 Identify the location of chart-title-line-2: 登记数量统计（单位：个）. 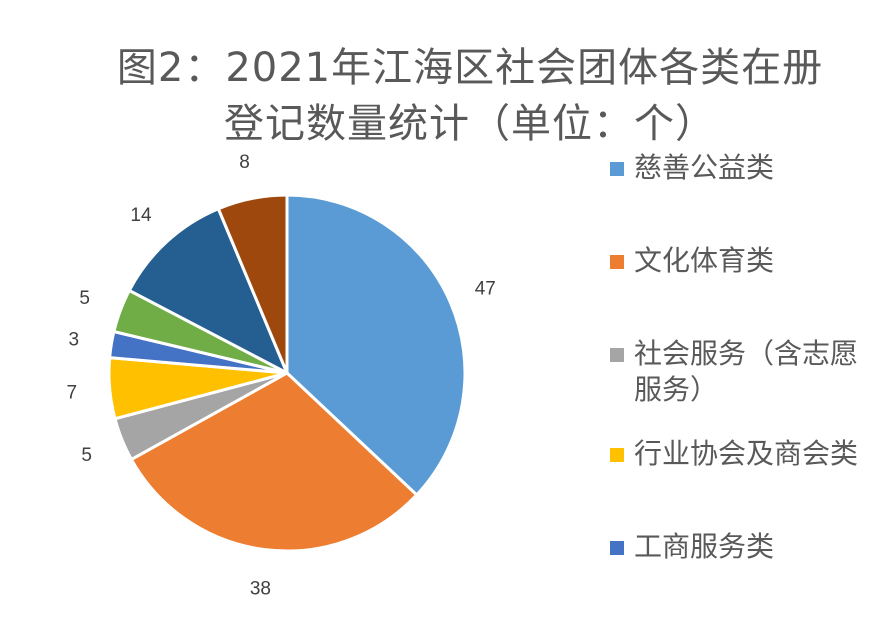
(470, 124).